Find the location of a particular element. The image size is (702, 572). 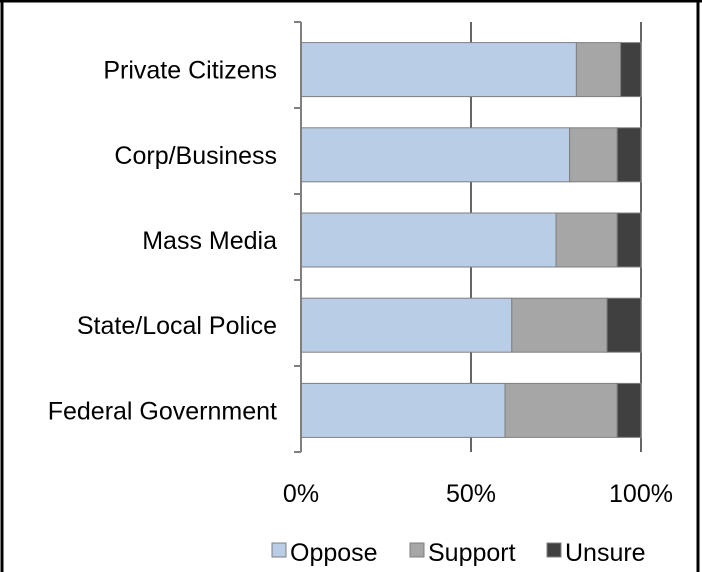

category-axis is located at coordinates (298, 237).